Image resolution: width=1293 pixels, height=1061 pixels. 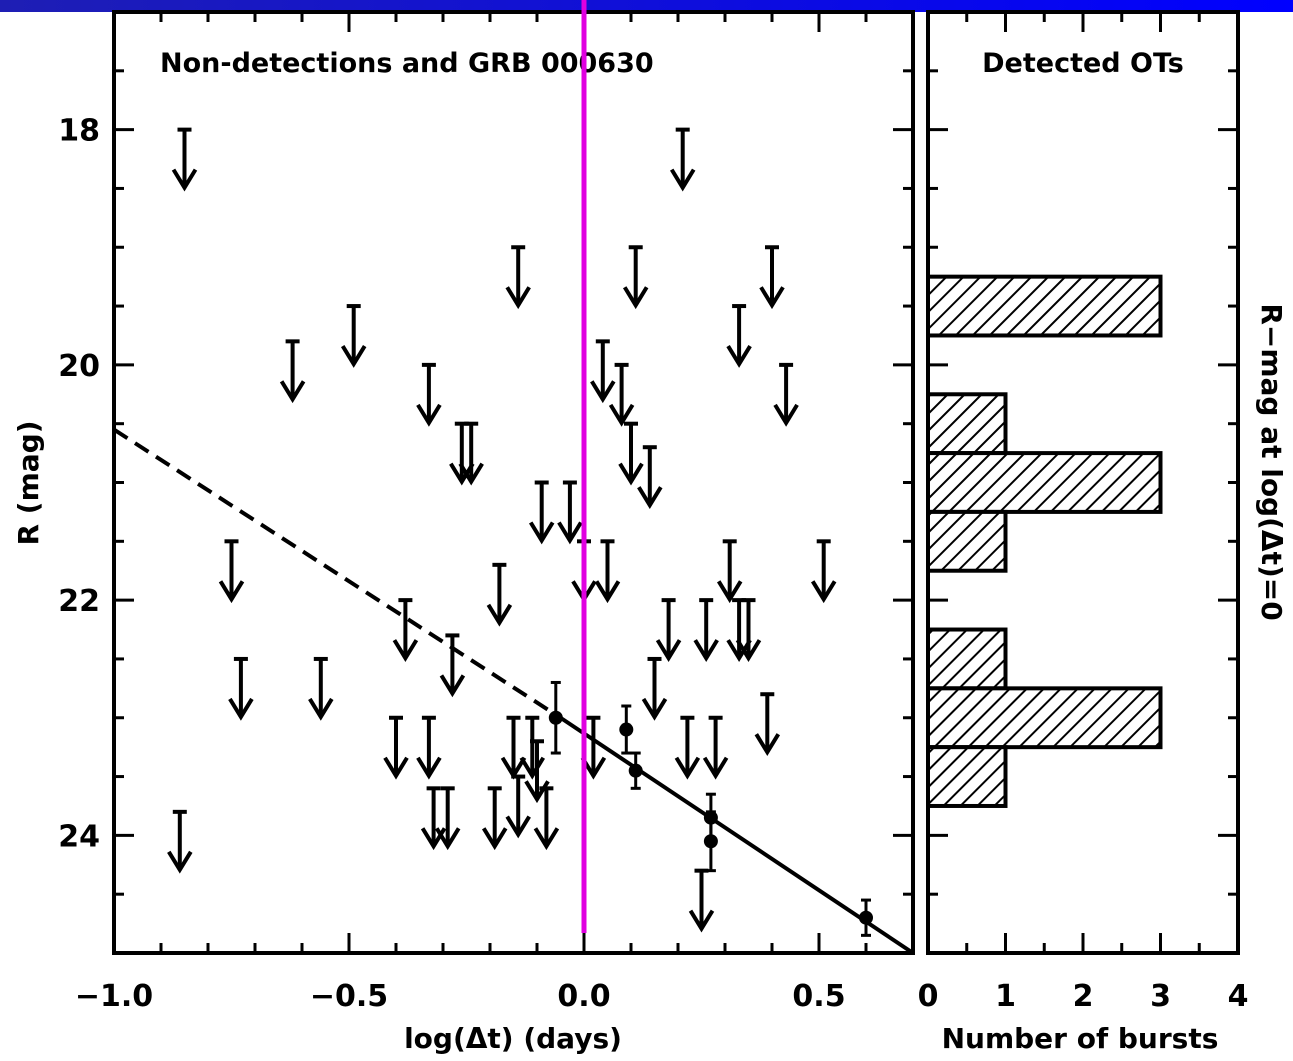 I want to click on histogram-right-axis-title: R−mag at log(Δt)=0, so click(x=1271, y=461).